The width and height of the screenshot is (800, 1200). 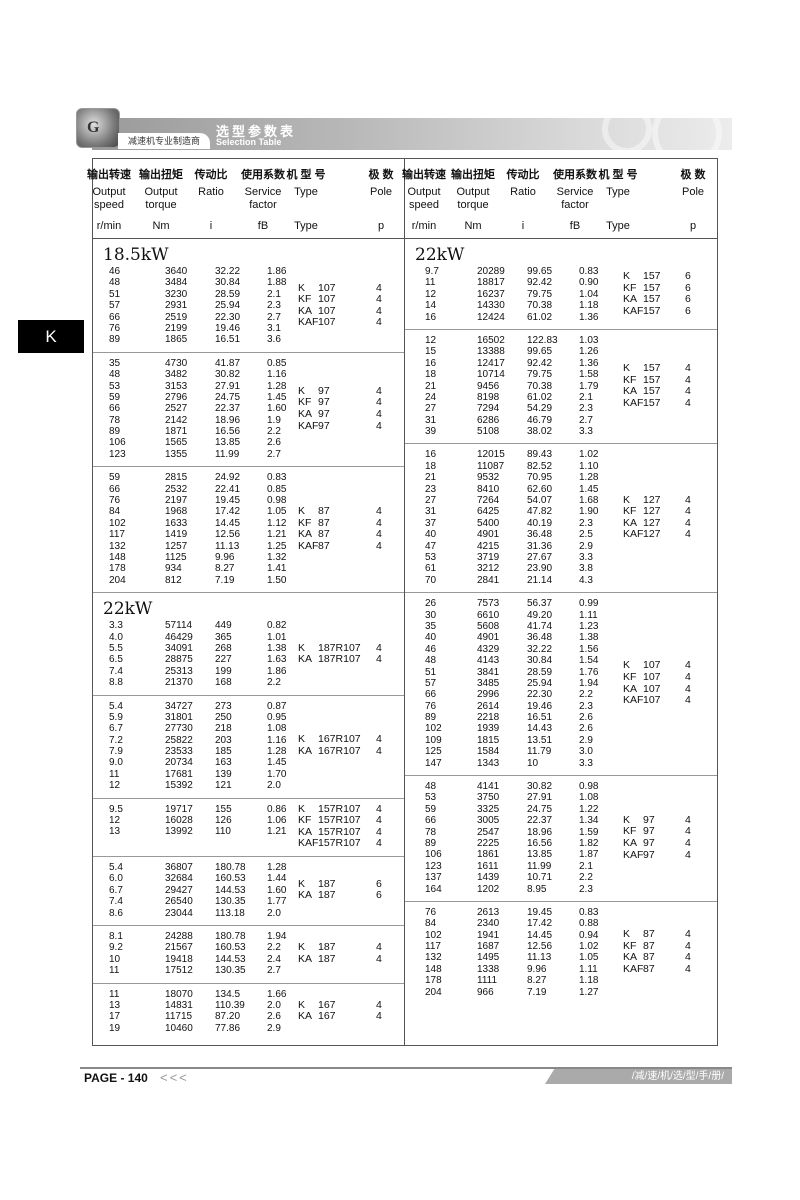 I want to click on type-block: K 97 4 KF 97 4 KA 97 4 KAF 97 4, so click(x=670, y=838).